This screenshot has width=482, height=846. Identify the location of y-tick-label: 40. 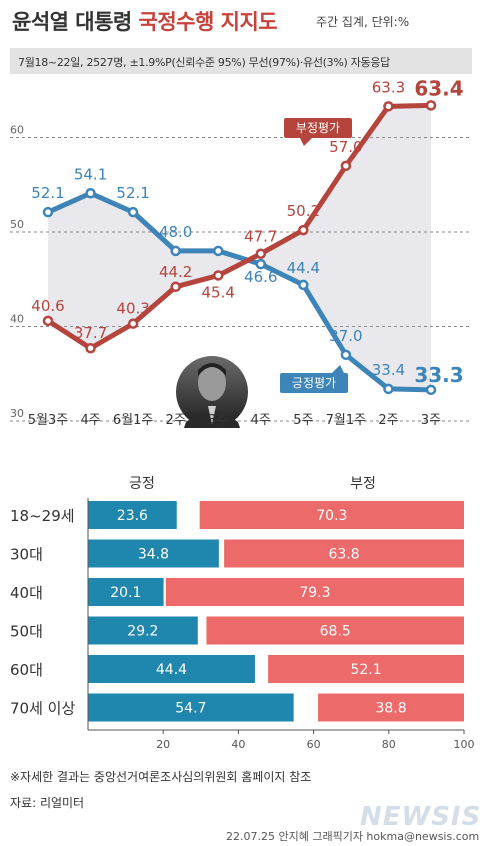
(17, 319).